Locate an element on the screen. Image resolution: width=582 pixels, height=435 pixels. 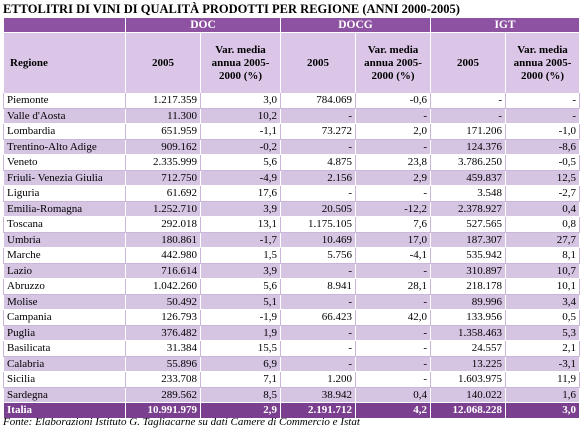
cell-doc-2005: 716.614 is located at coordinates (163, 271).